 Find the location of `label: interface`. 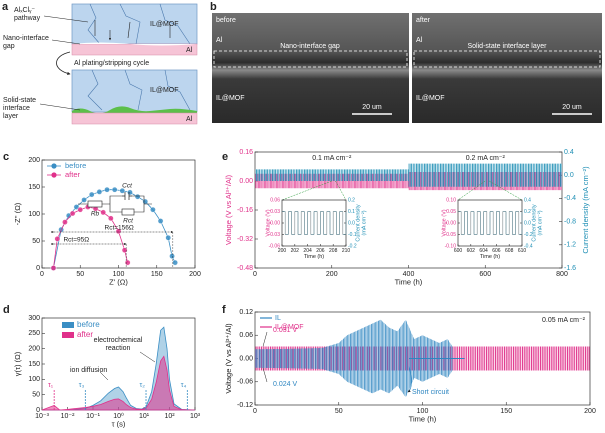

label: interface is located at coordinates (16, 108).